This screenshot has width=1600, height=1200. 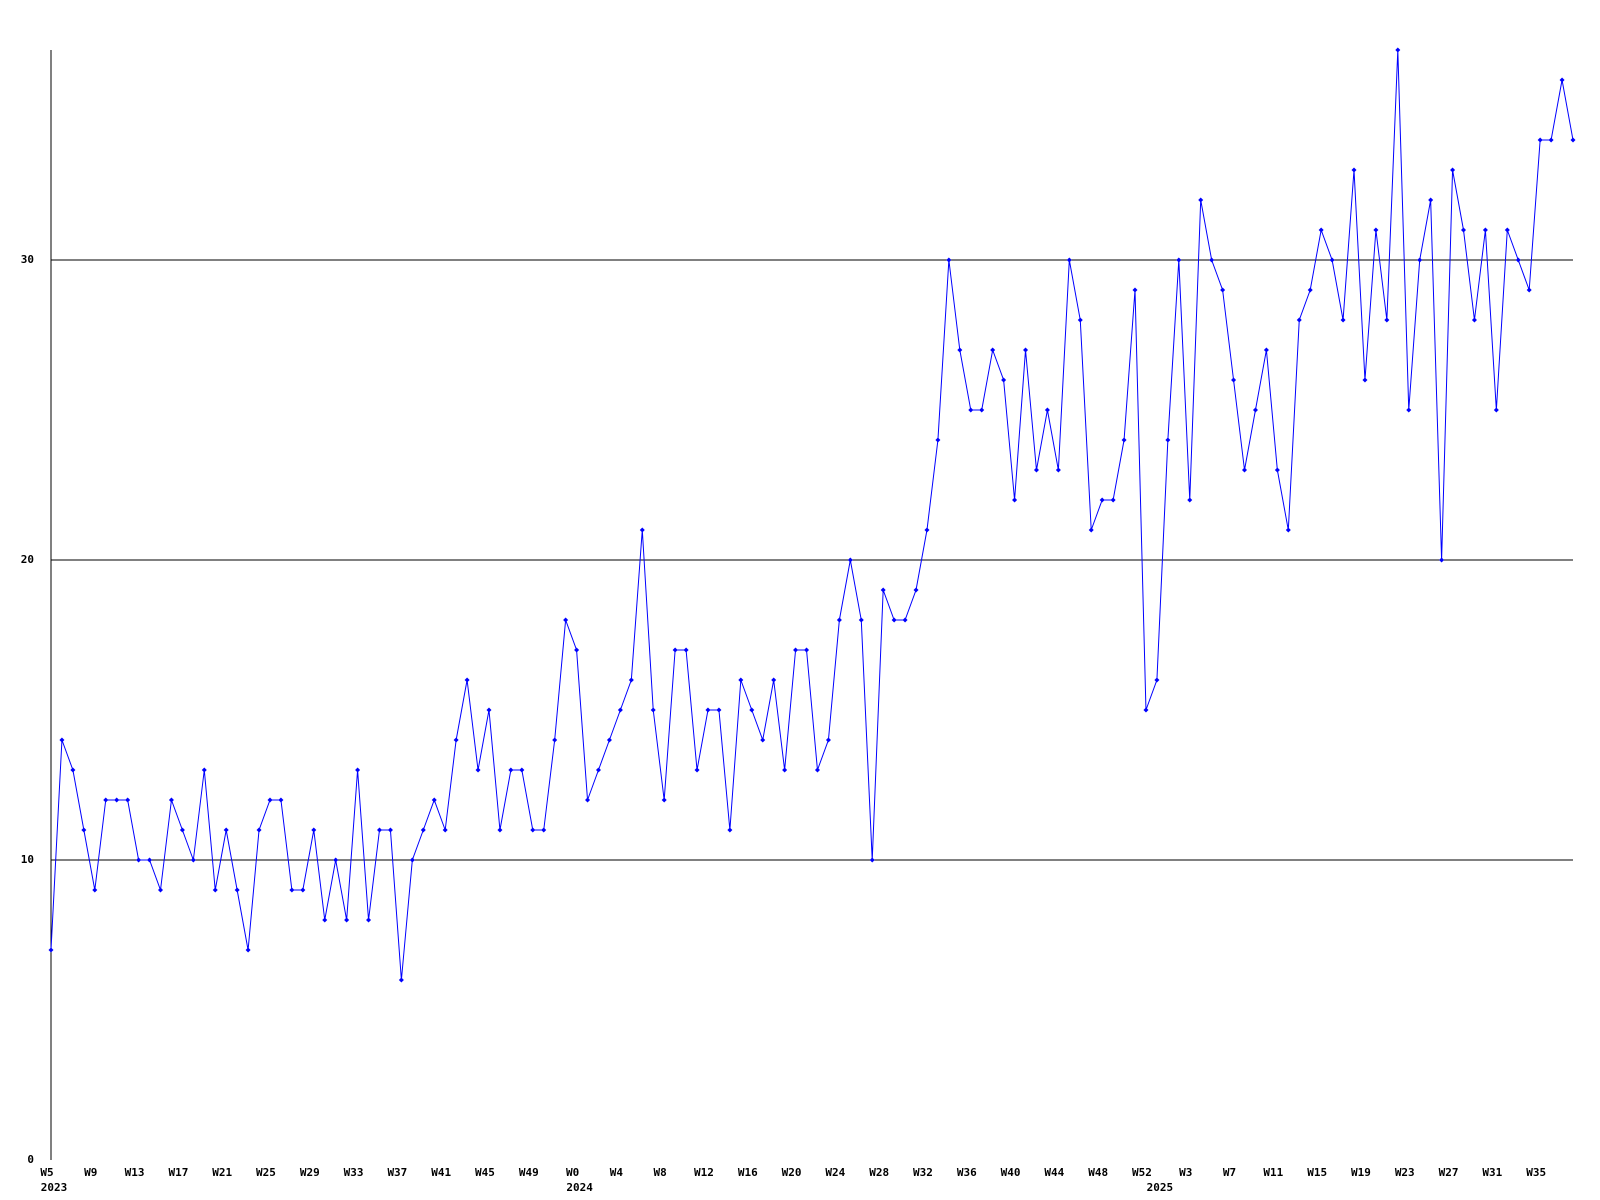 I want to click on year-label: 2024, so click(x=579, y=1187).